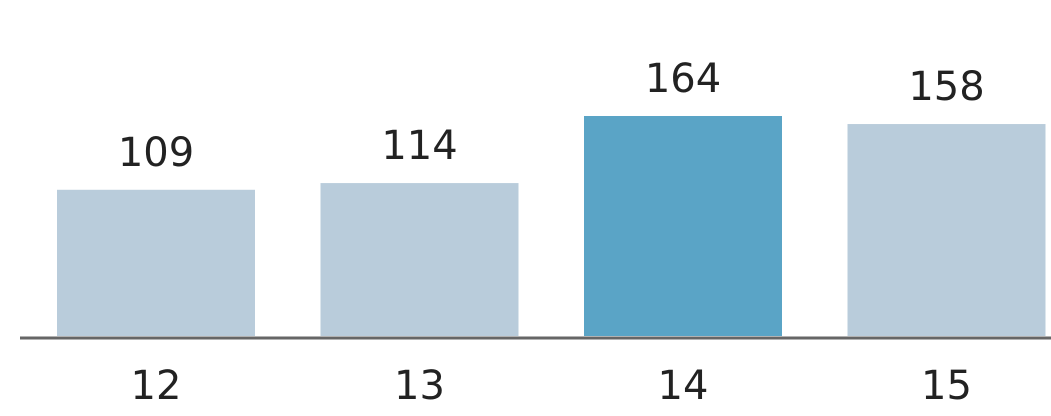  What do you see at coordinates (946, 386) in the screenshot?
I see `x-tick-label: 15` at bounding box center [946, 386].